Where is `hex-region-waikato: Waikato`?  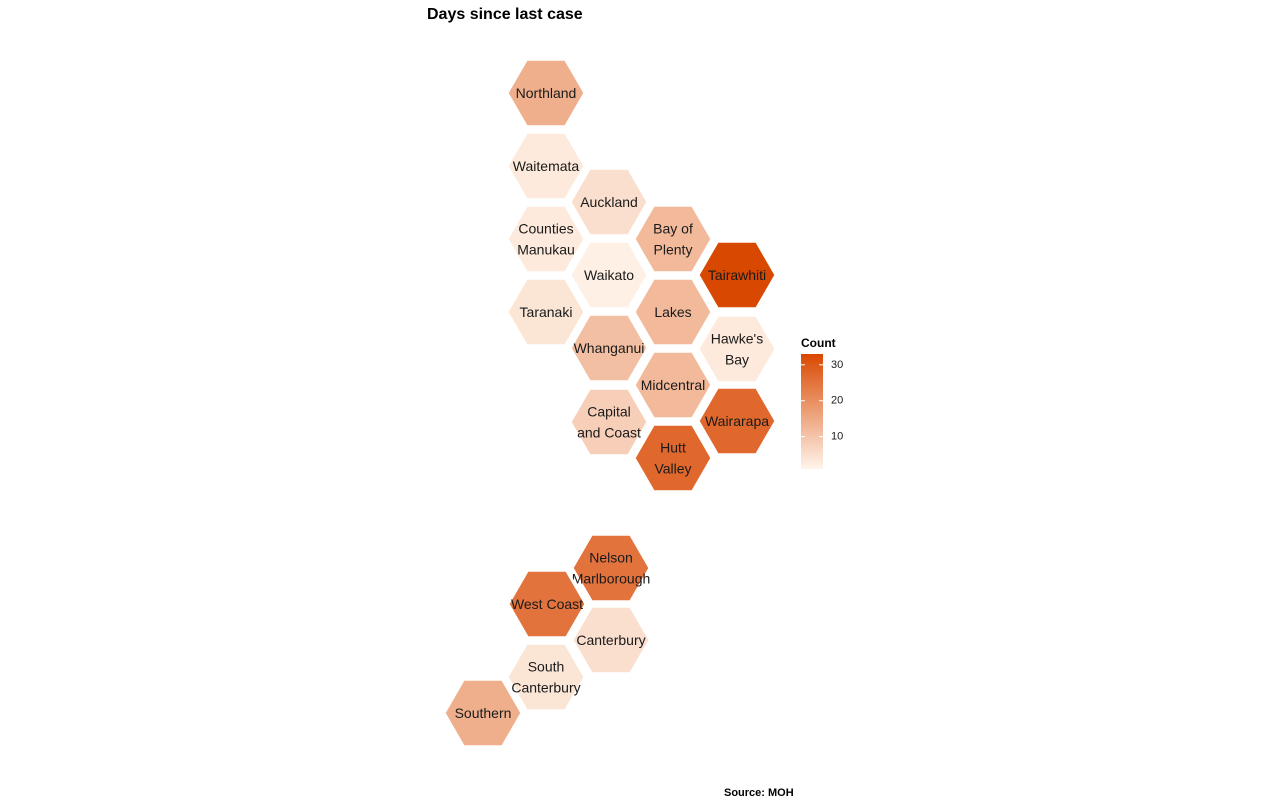 hex-region-waikato: Waikato is located at coordinates (609, 275).